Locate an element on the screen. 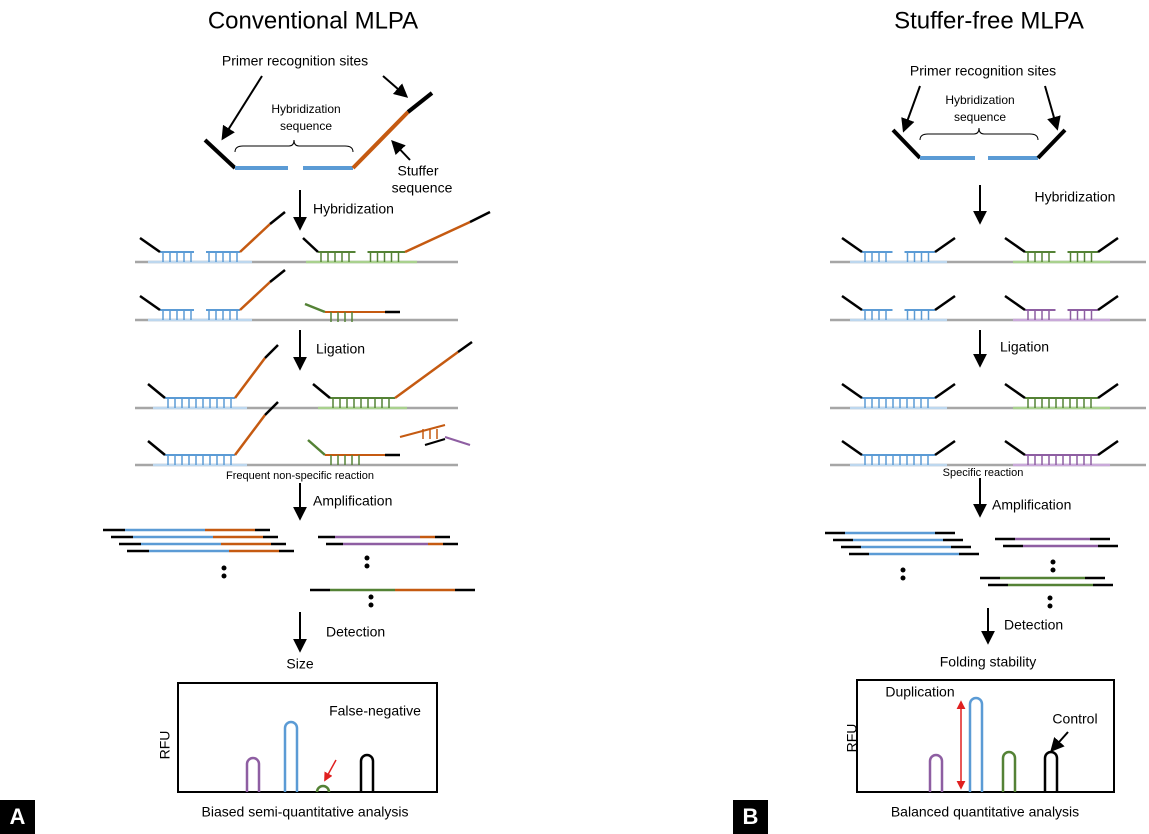 The height and width of the screenshot is (834, 1149). panel-label: B is located at coordinates (751, 816).